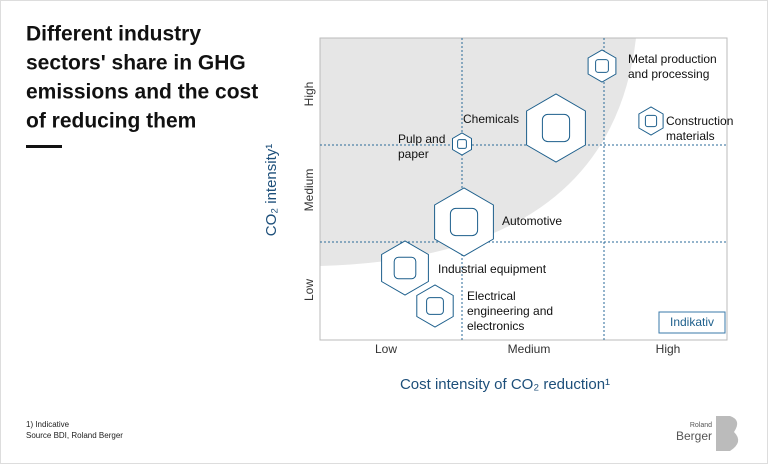 Image resolution: width=768 pixels, height=464 pixels. Describe the element at coordinates (495, 326) in the screenshot. I see `node-label: electronics` at that location.